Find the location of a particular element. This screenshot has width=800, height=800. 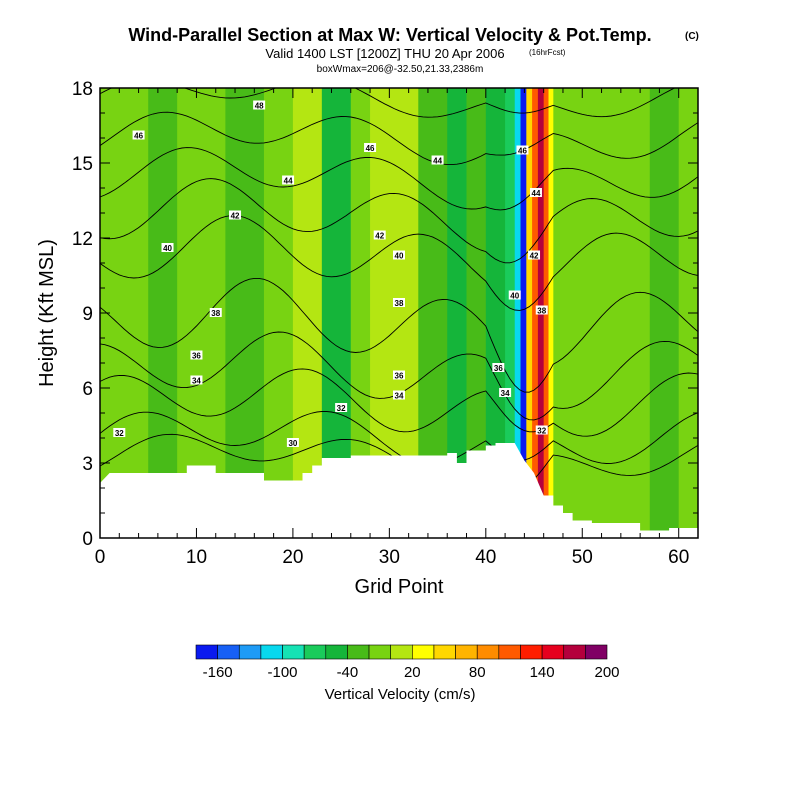

contour-label-14: 38 is located at coordinates (215, 313).